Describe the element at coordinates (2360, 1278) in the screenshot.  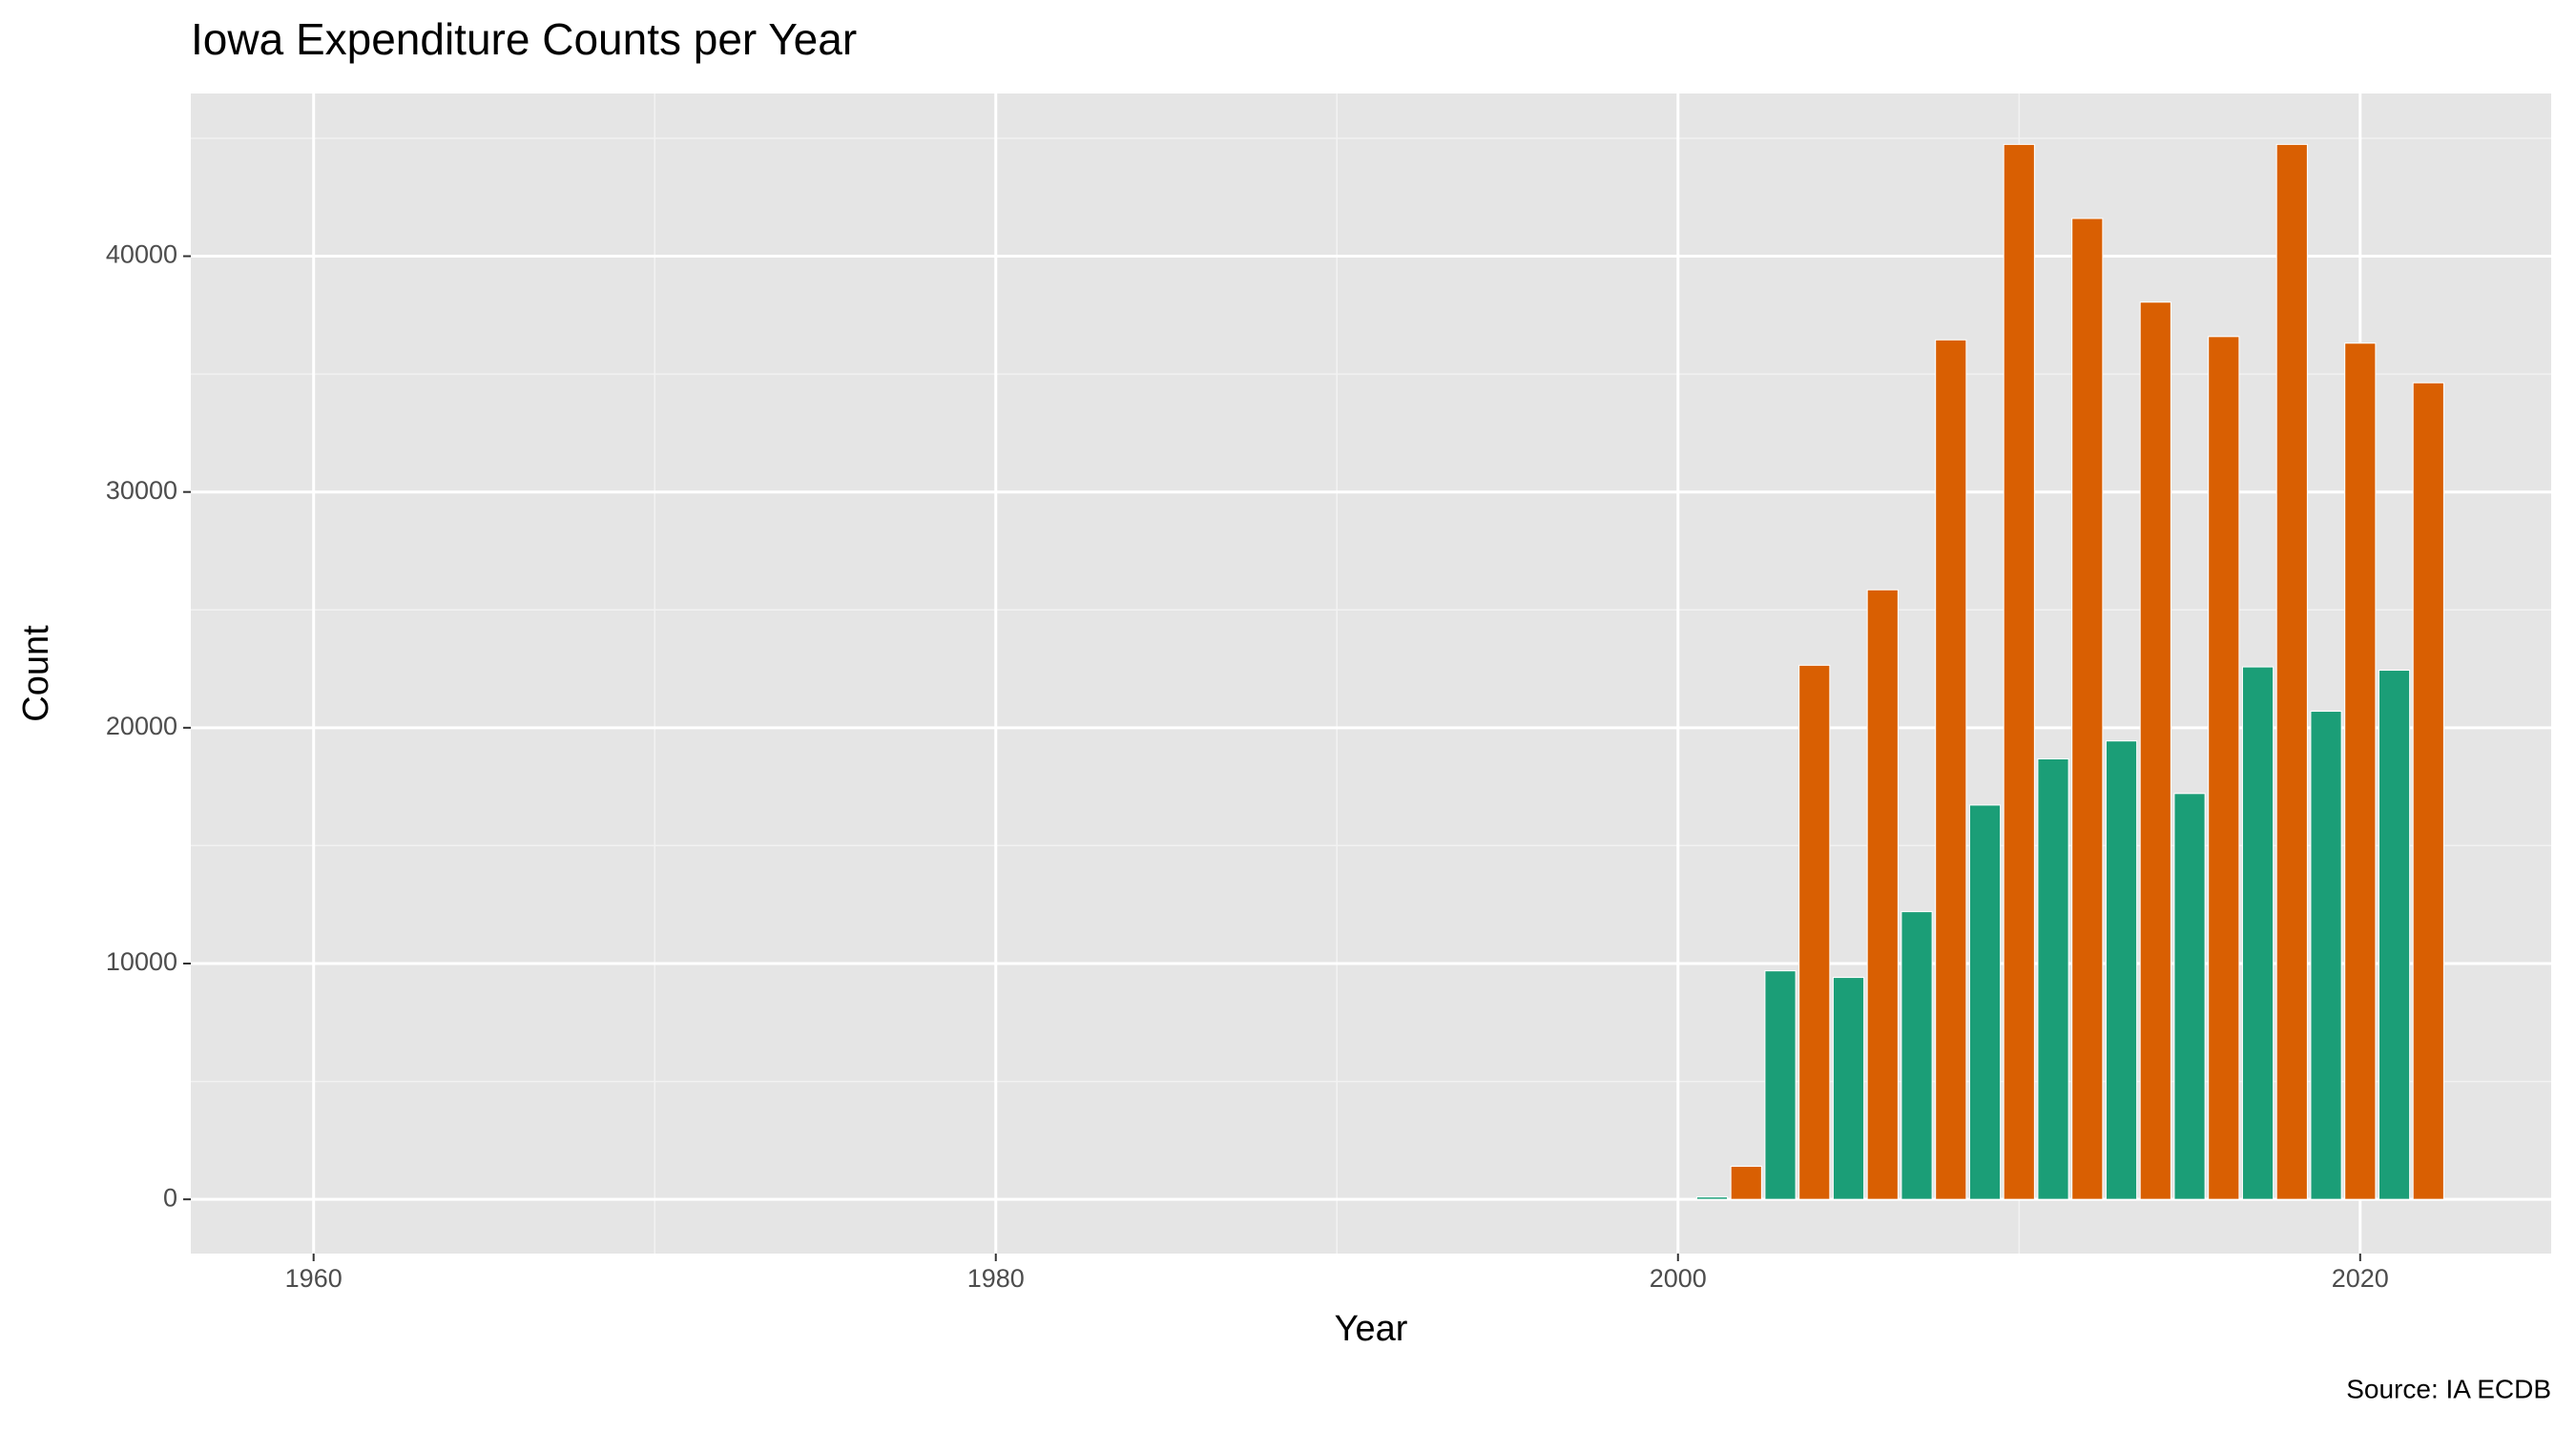
I see `x-tick-label: 2020` at that location.